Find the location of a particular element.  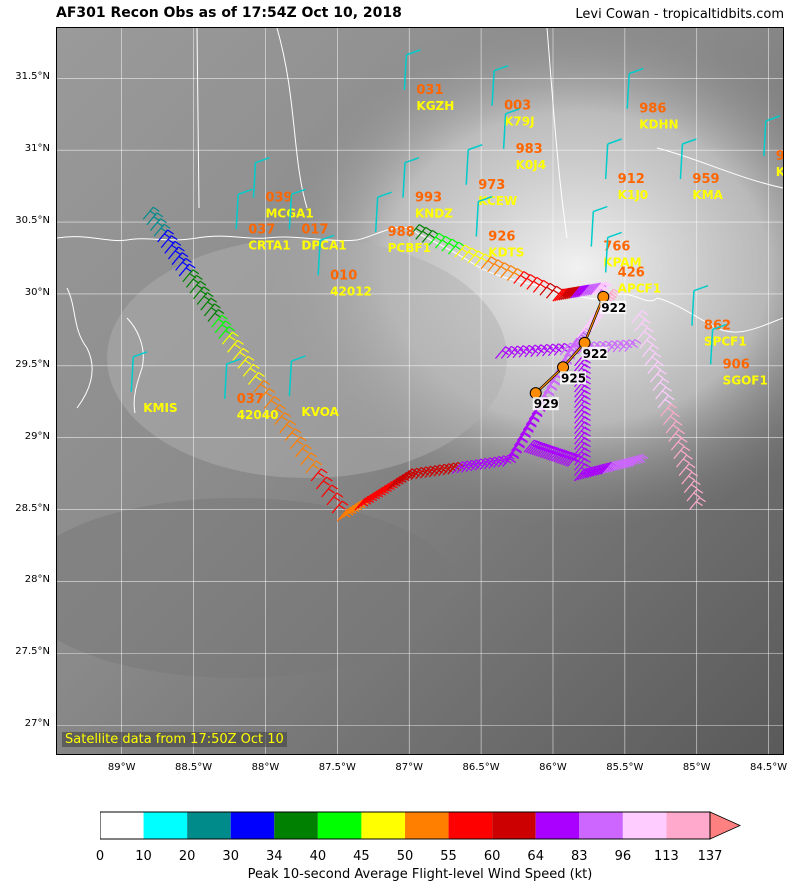

lon-tick-label: 87.5°W is located at coordinates (337, 767).